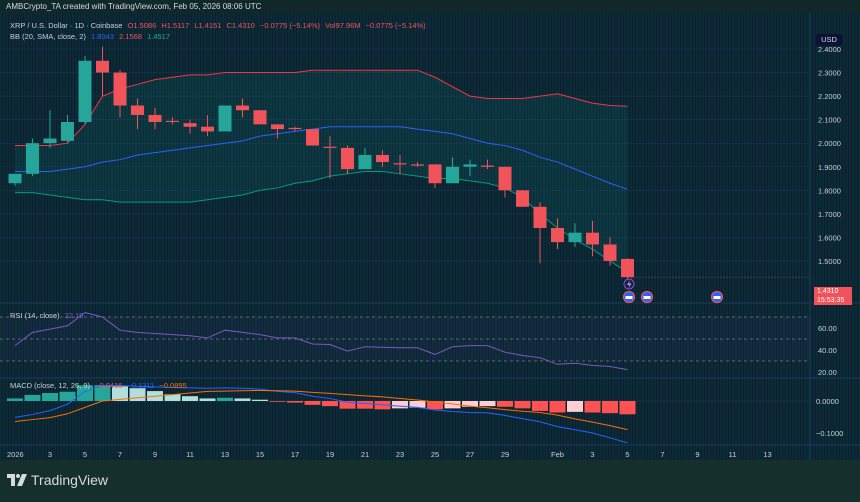  Describe the element at coordinates (827, 372) in the screenshot. I see `rsi-tick-label: 20.00` at that location.